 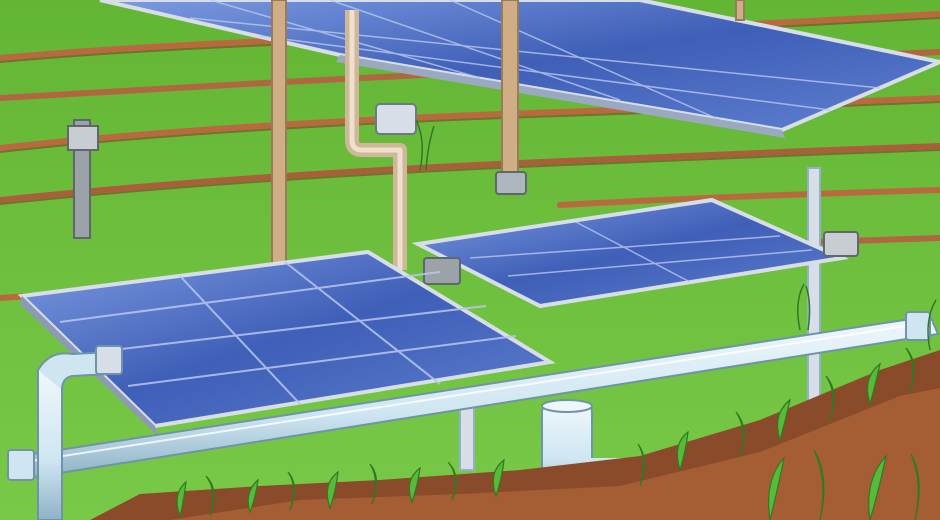 I want to click on post-cap, so click(x=83, y=138).